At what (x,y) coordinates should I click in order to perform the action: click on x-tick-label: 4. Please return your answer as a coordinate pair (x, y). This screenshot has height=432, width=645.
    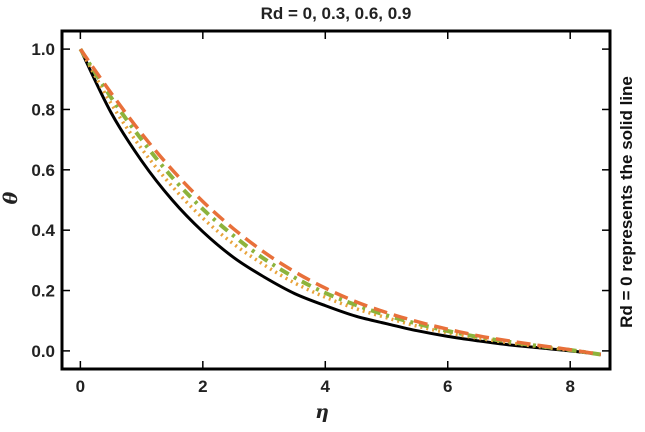
    Looking at the image, I should click on (326, 386).